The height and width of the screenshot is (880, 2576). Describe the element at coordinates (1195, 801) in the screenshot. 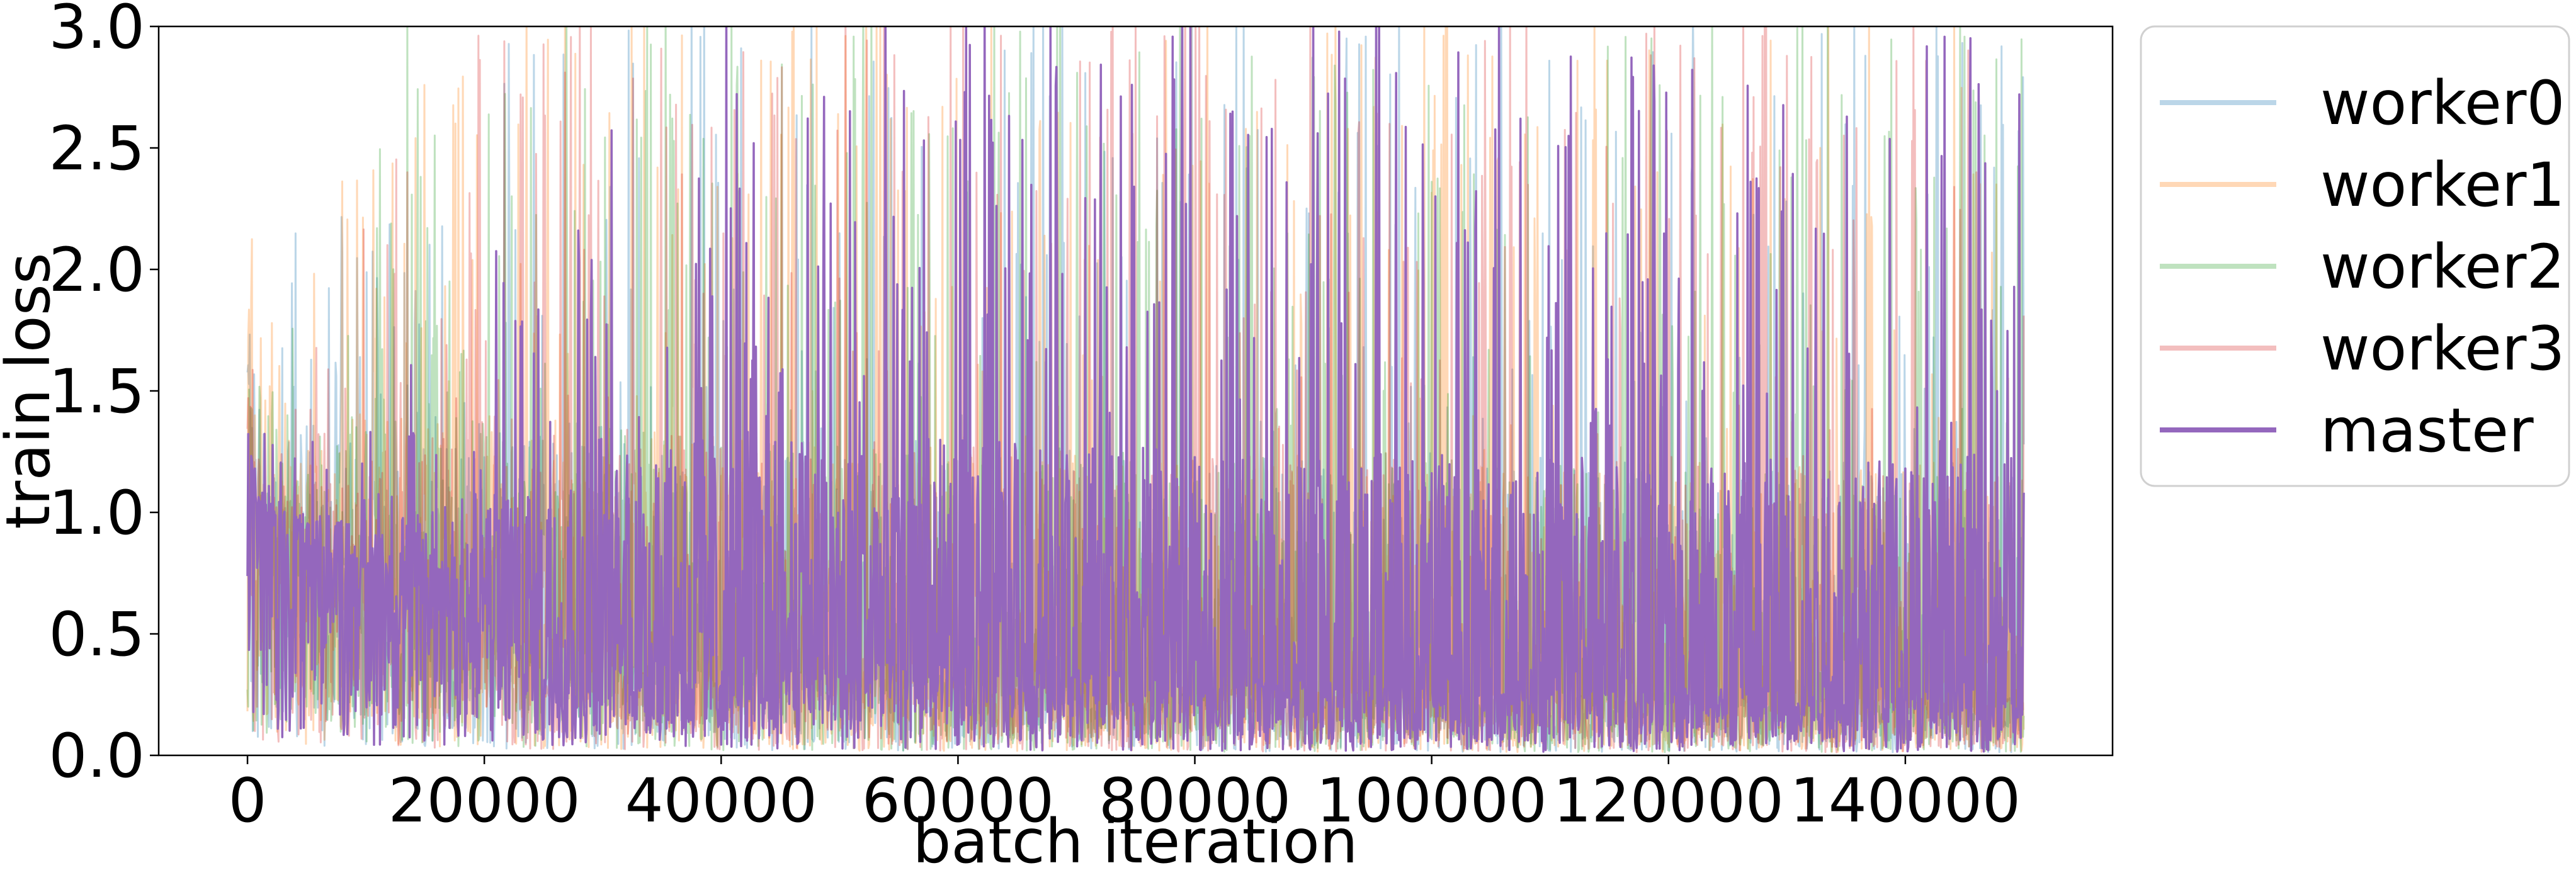

I see `x-tick-label: 80000` at that location.